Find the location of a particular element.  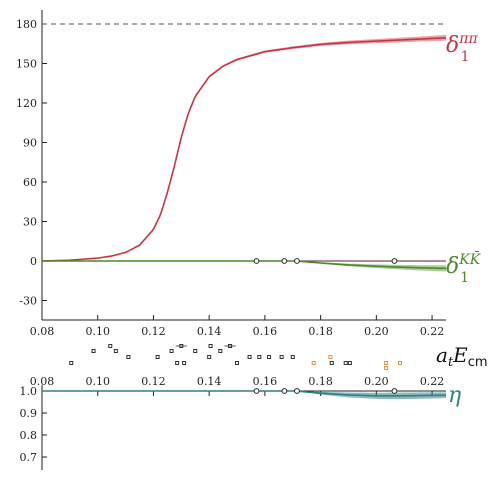

p1-y-tick-label: 30 is located at coordinates (30, 222).